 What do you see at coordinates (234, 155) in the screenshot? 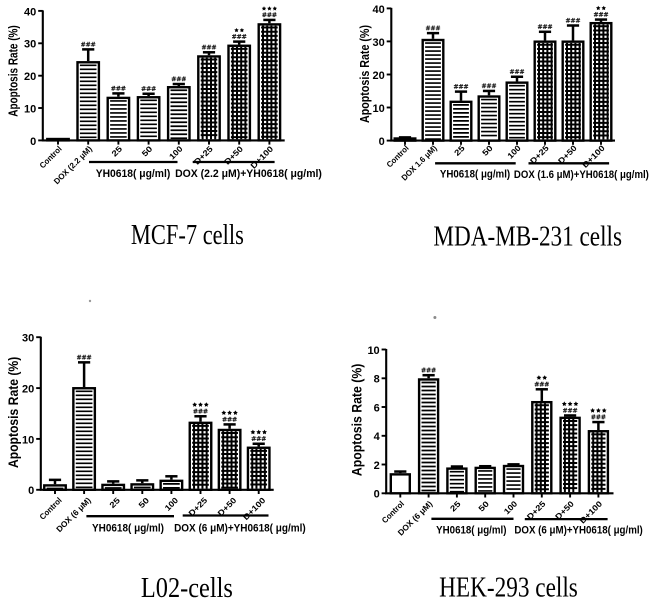
I see `svg-text: D+50` at bounding box center [234, 155].